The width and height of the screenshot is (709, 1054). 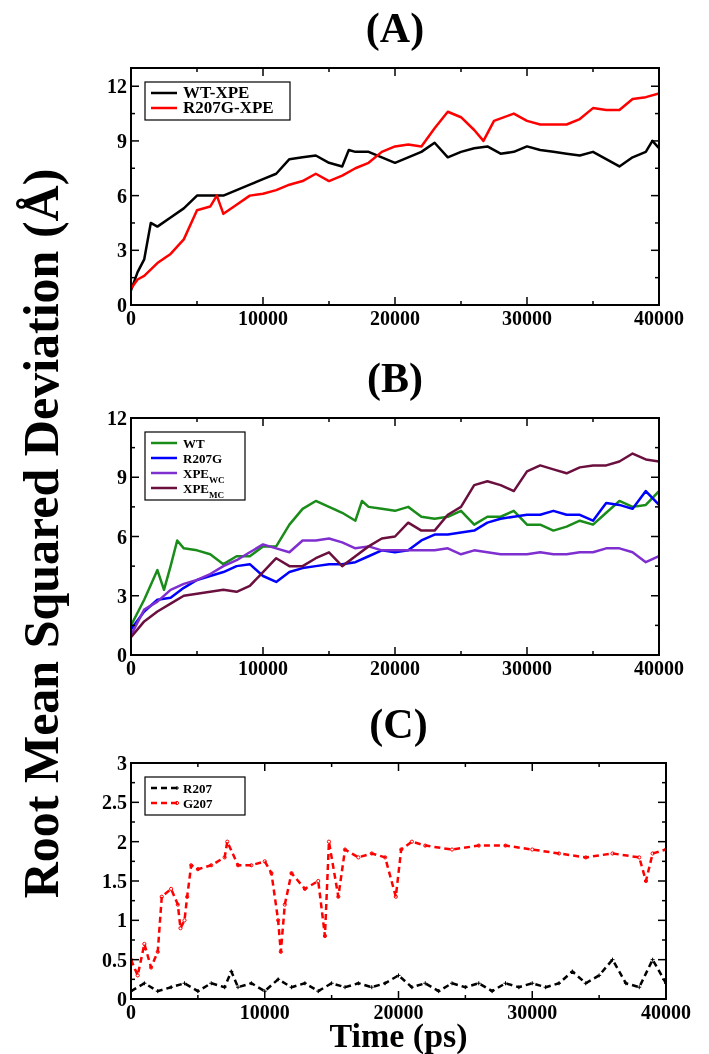 What do you see at coordinates (114, 959) in the screenshot?
I see `y-tick-label: 0.5` at bounding box center [114, 959].